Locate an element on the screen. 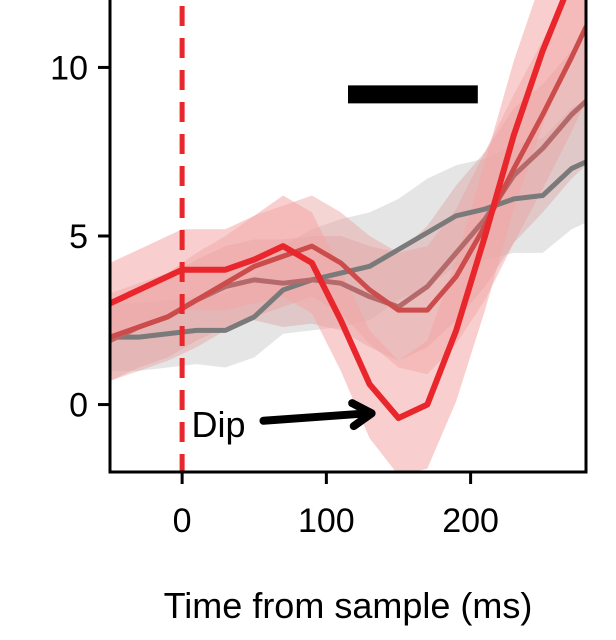  y-tick-label-10: 10 is located at coordinates (69, 68).